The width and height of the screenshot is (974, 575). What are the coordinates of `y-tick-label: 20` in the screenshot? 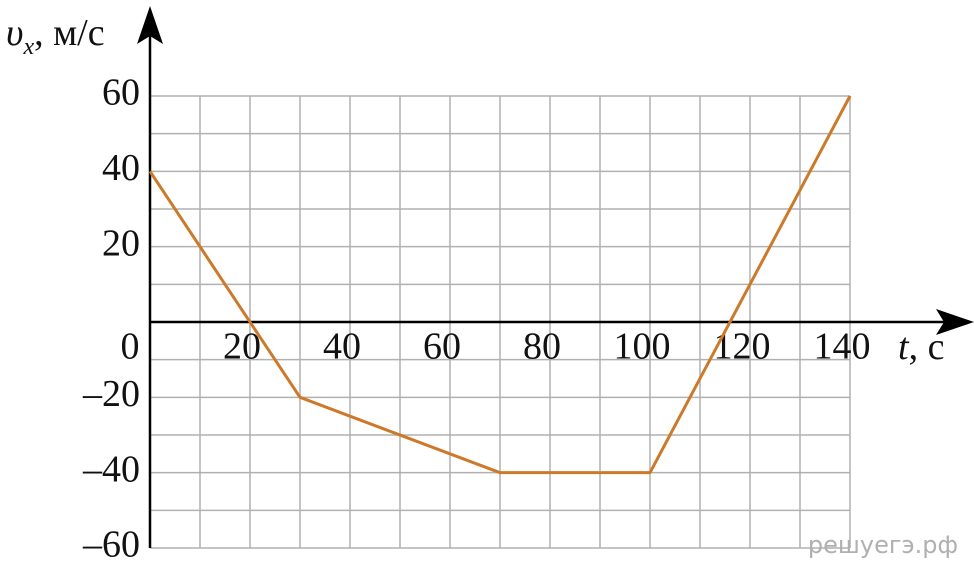 It's located at (121, 243).